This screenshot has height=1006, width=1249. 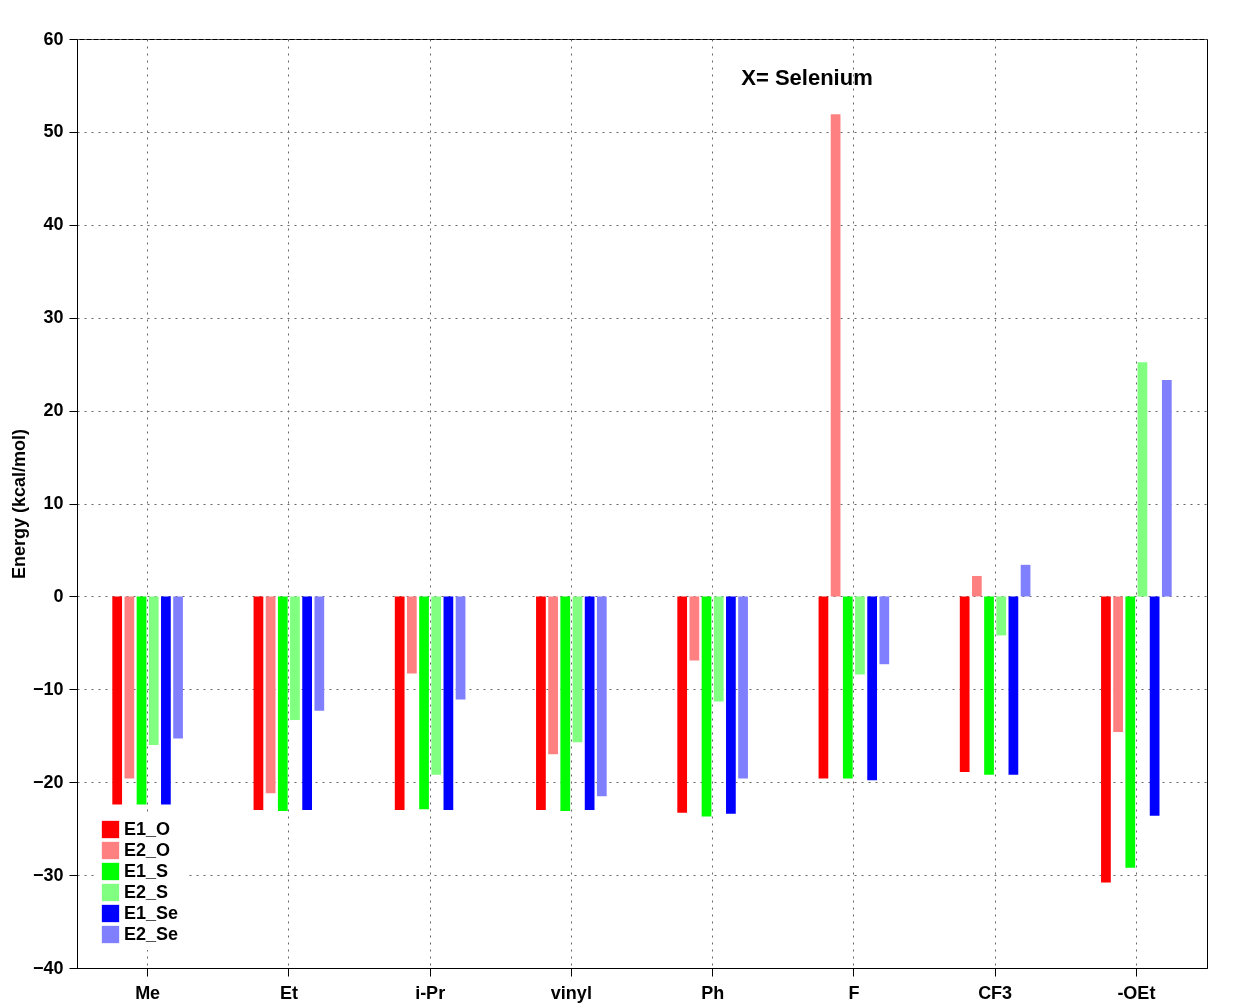 What do you see at coordinates (53, 503) in the screenshot?
I see `y-tick-label: 10` at bounding box center [53, 503].